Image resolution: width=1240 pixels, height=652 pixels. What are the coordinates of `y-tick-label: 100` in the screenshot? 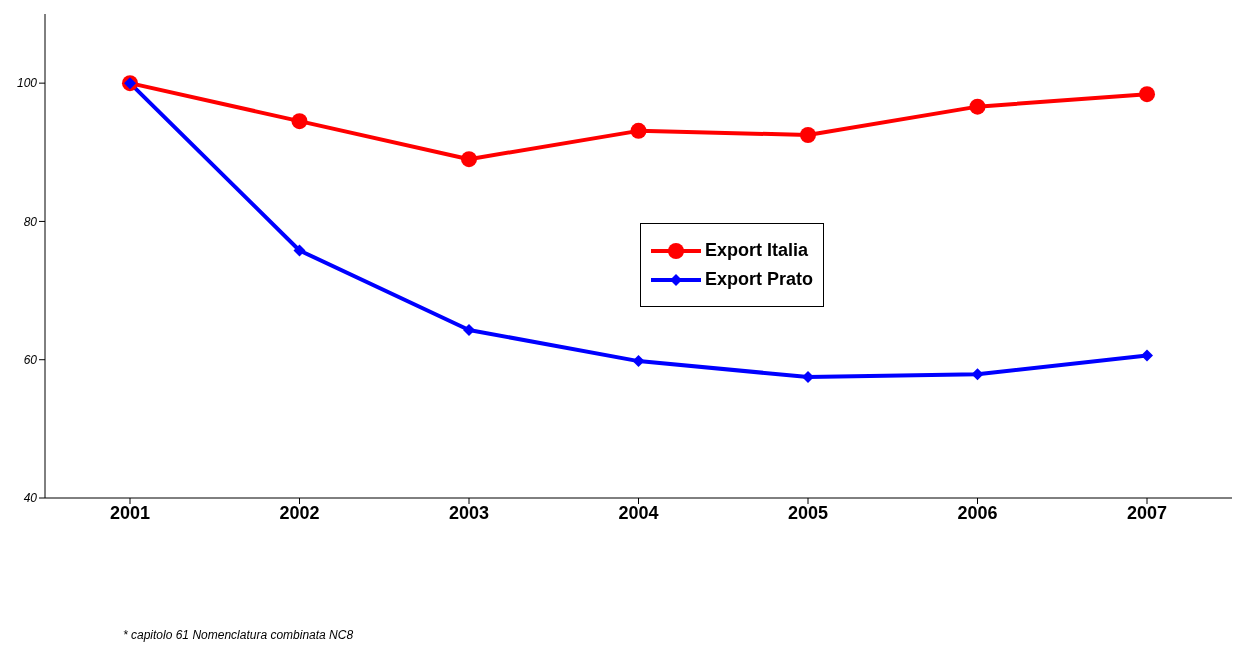 It's located at (27, 83).